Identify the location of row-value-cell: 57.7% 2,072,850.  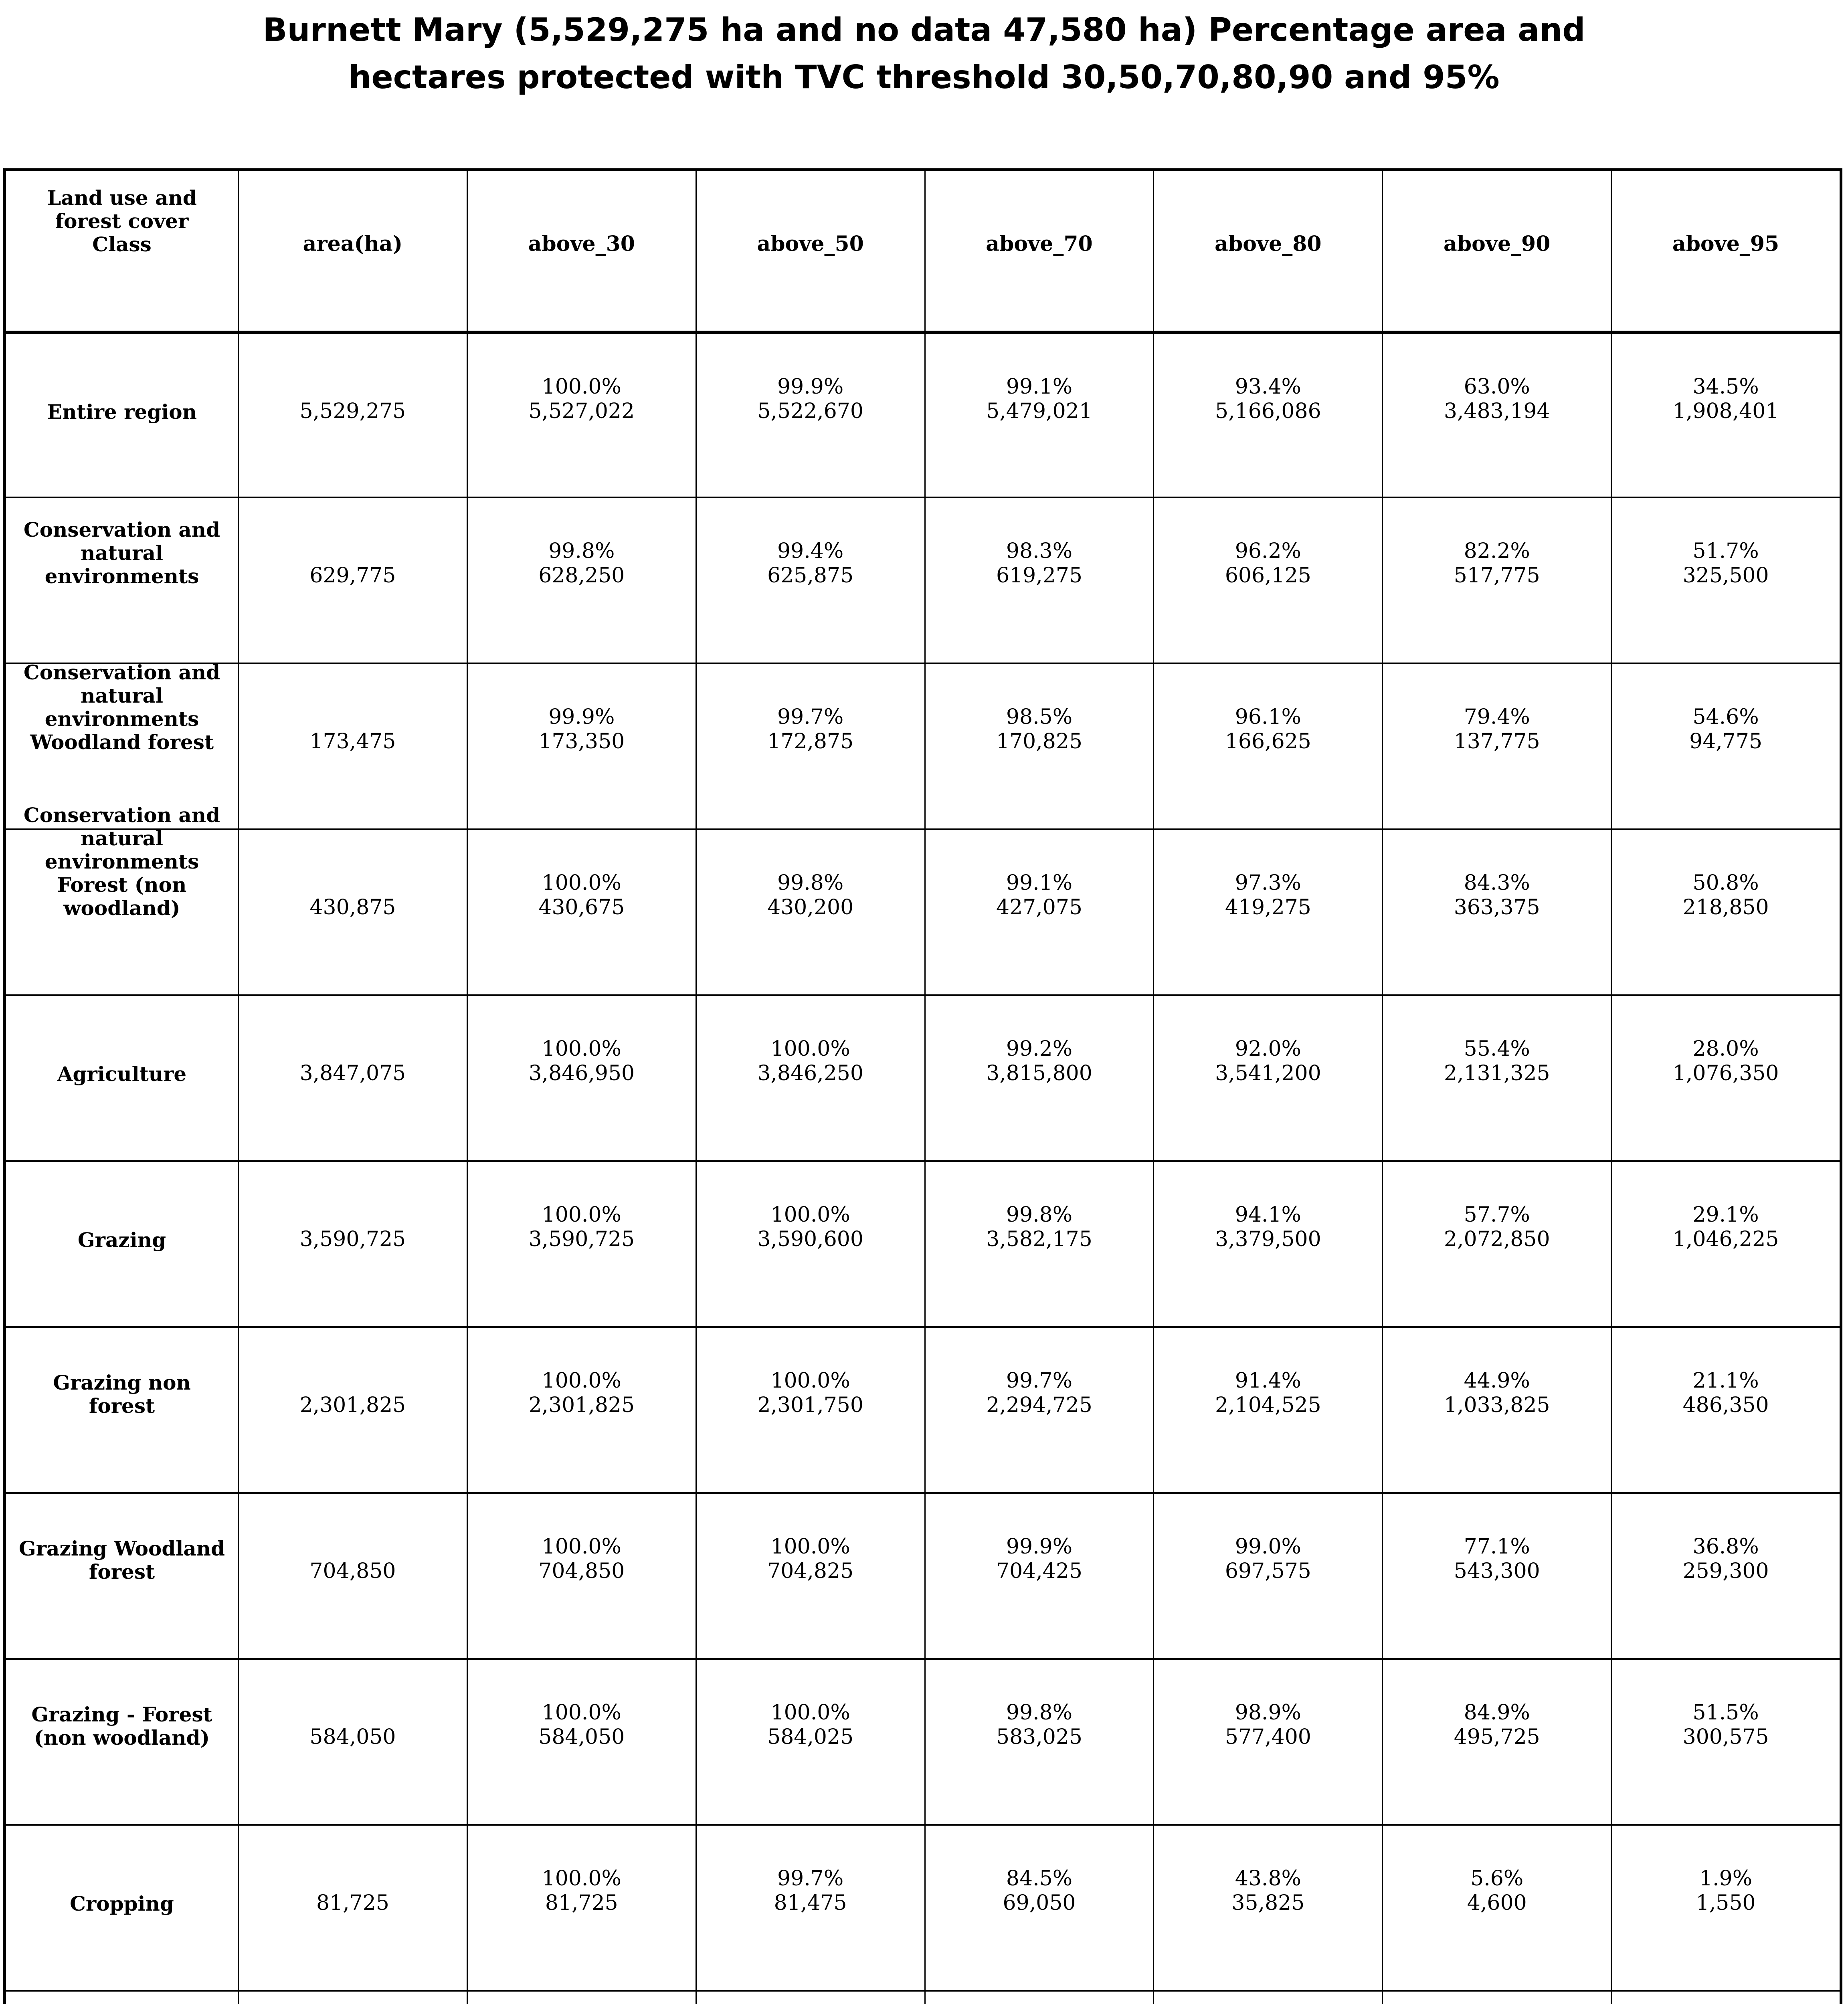
(1496, 1244).